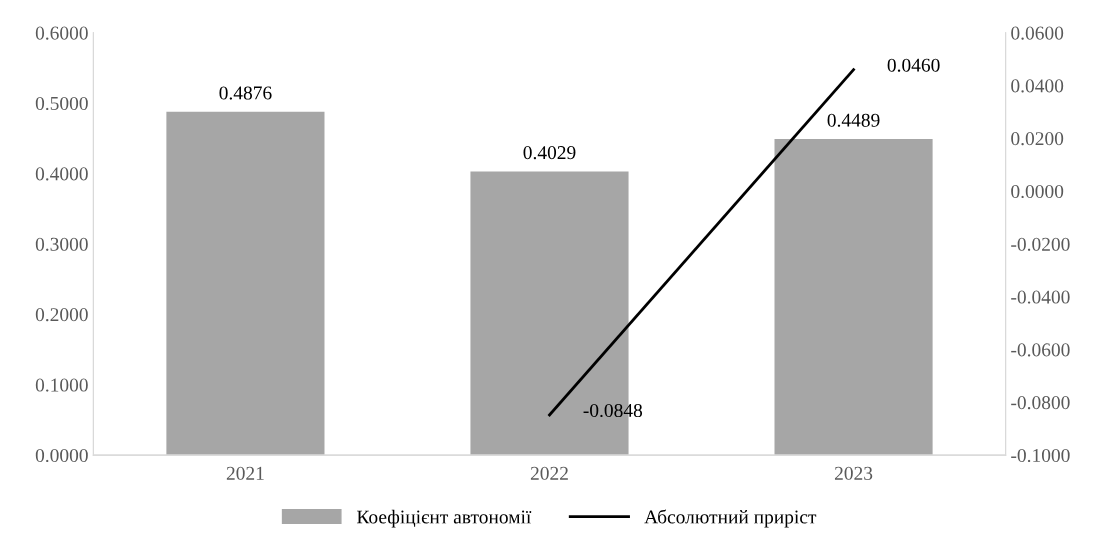 The image size is (1099, 545). Describe the element at coordinates (245, 93) in the screenshot. I see `data-label: 0.4876` at that location.